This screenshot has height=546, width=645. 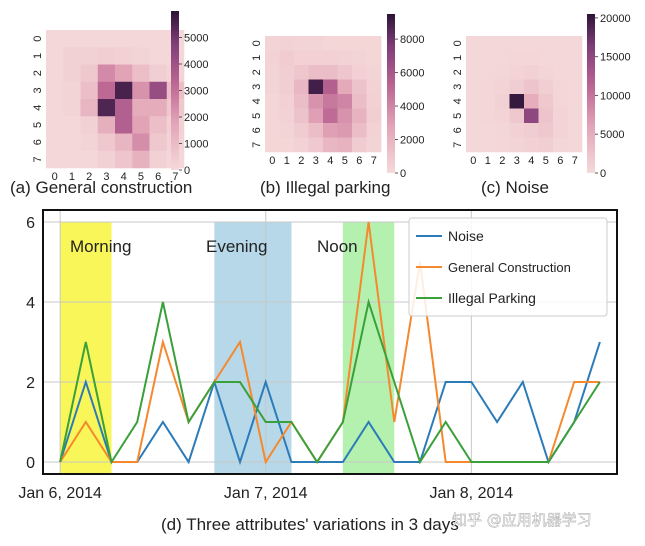 I want to click on colorbar-tick-label: 4000, so click(x=196, y=65).